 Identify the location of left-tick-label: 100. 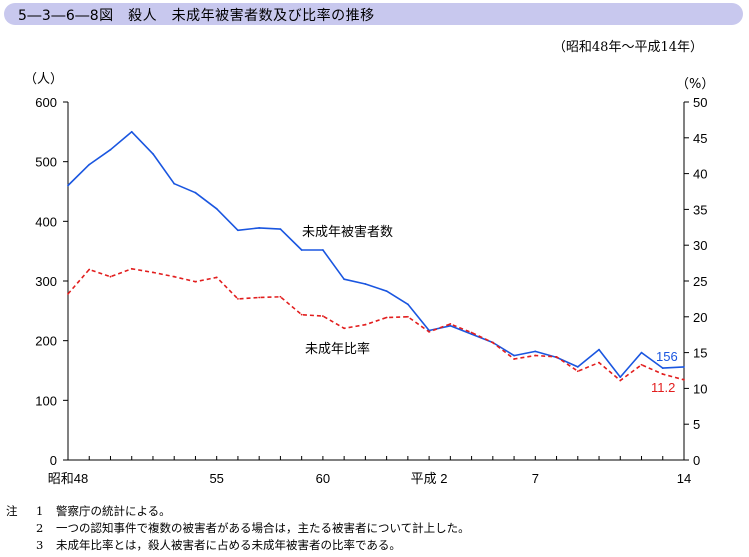
(46, 400).